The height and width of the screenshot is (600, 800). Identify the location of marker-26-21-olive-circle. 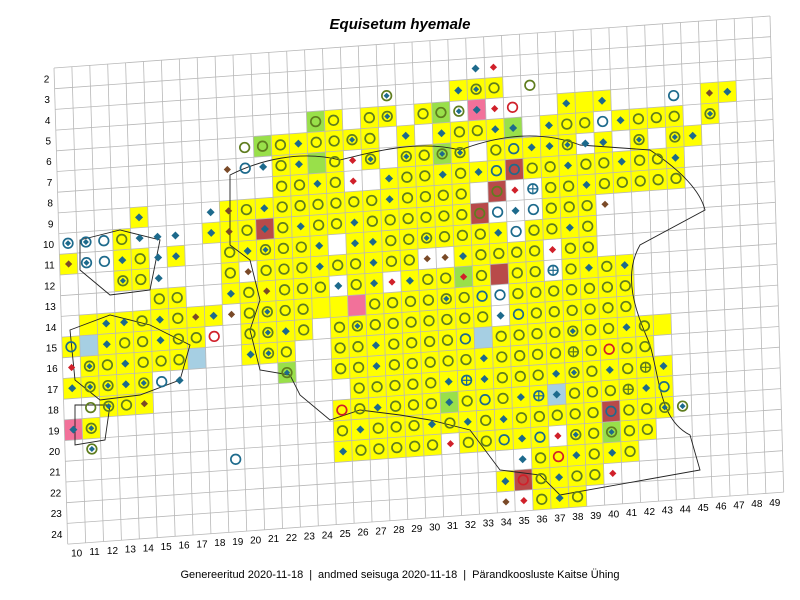
(361, 450).